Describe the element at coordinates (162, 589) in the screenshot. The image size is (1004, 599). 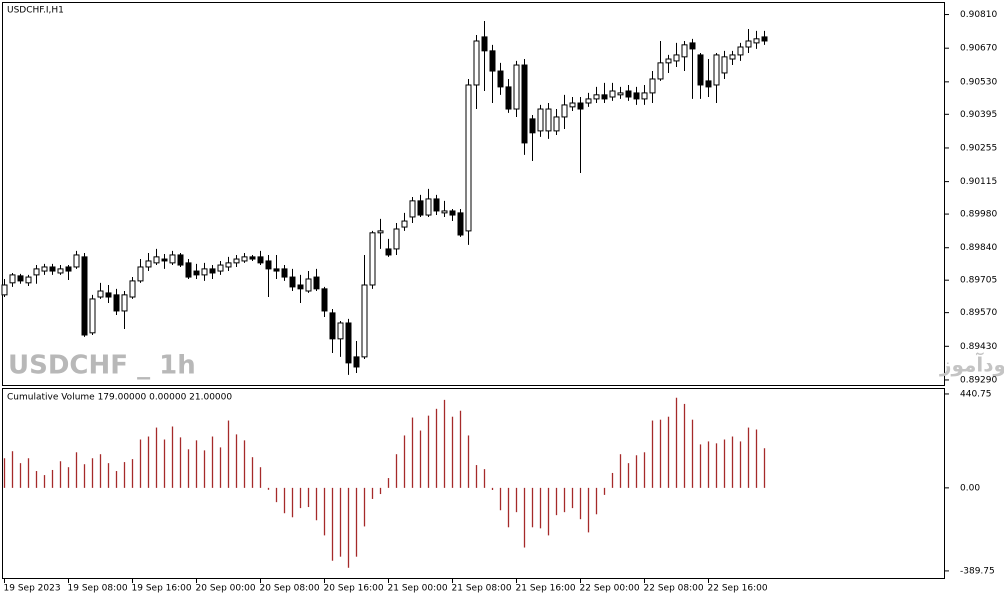
I see `x-tick-label: 19 Sep 16:00` at that location.